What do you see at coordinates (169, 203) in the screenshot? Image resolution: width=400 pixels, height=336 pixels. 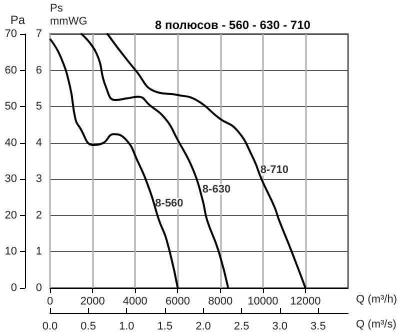 I see `annotation: 8-560` at bounding box center [169, 203].